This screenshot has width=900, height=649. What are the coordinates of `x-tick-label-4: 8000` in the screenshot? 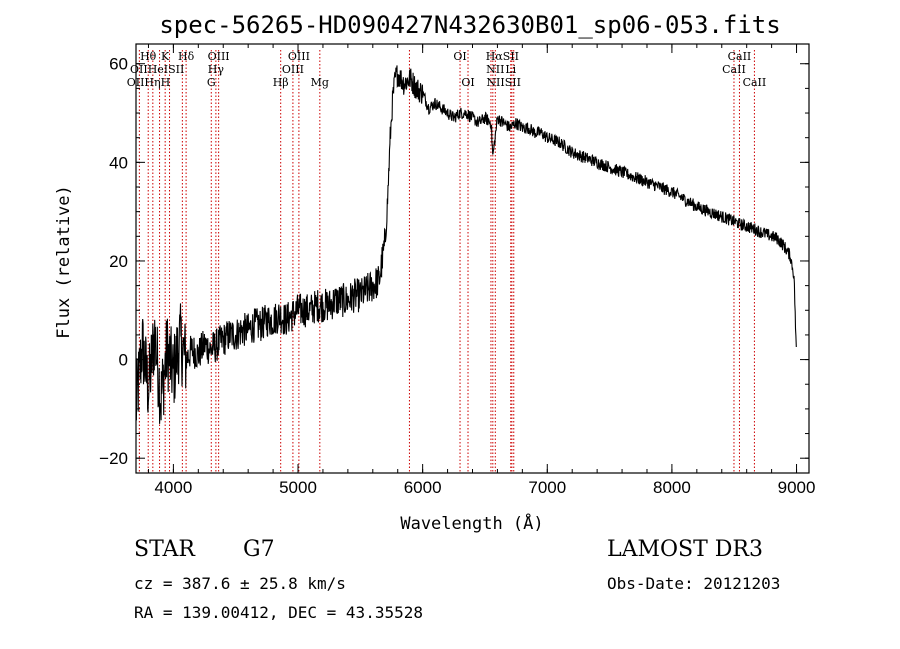 It's located at (672, 487).